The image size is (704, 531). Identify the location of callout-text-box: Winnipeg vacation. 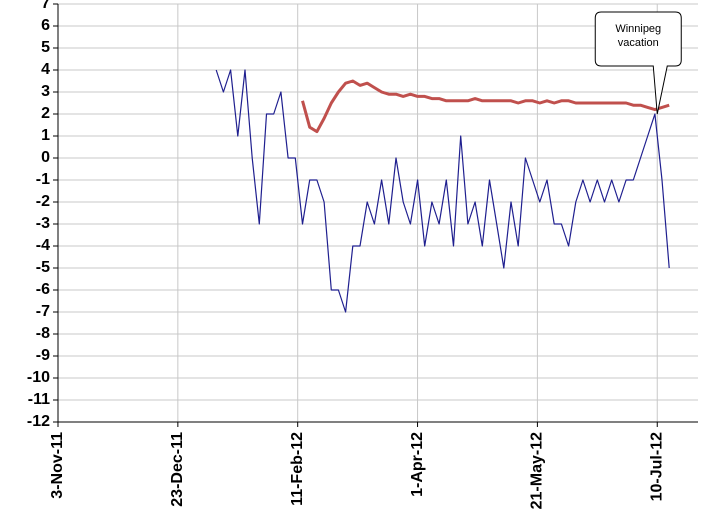
(638, 36).